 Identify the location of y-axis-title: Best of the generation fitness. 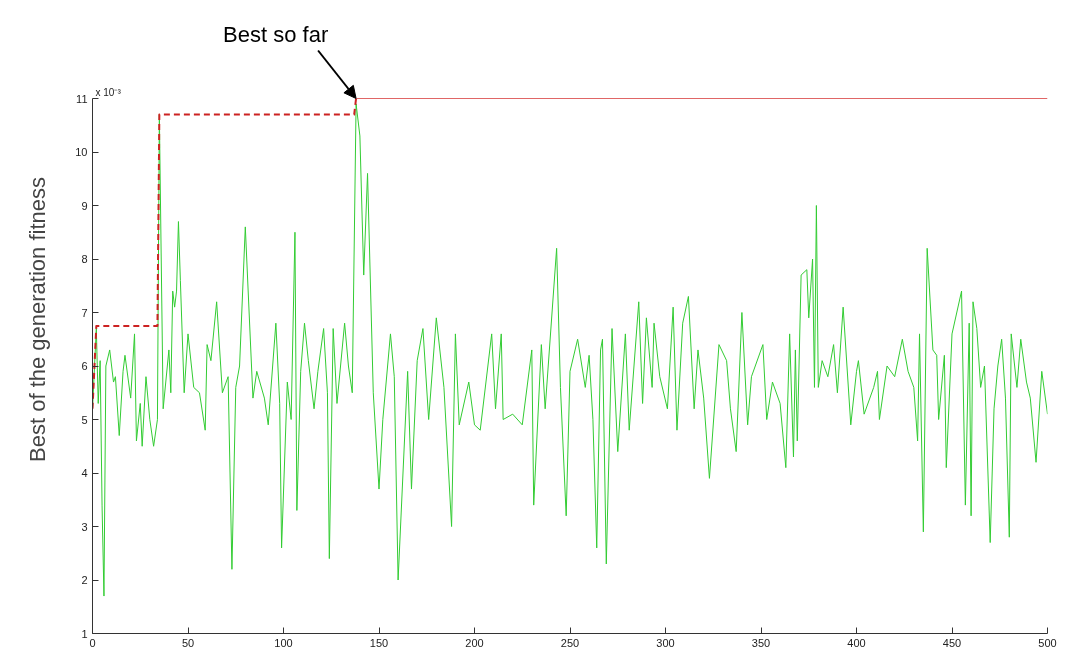
(38, 319).